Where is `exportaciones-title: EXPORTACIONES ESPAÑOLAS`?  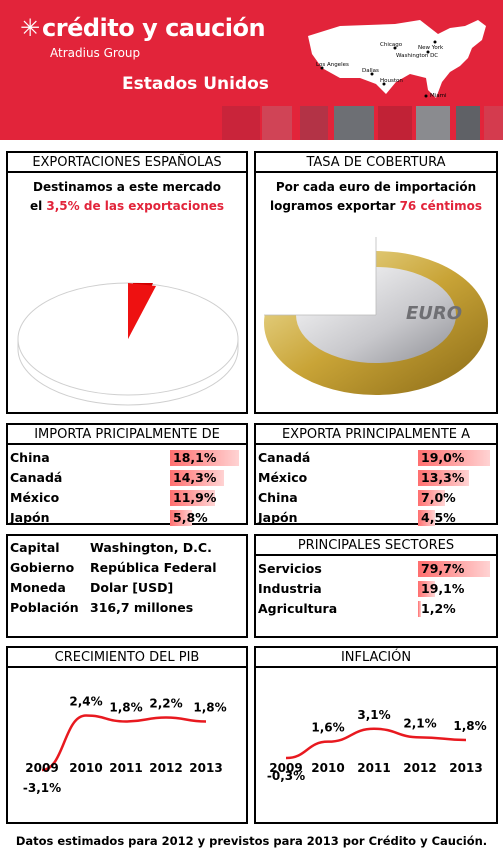 exportaciones-title: EXPORTACIONES ESPAÑOLAS is located at coordinates (127, 163).